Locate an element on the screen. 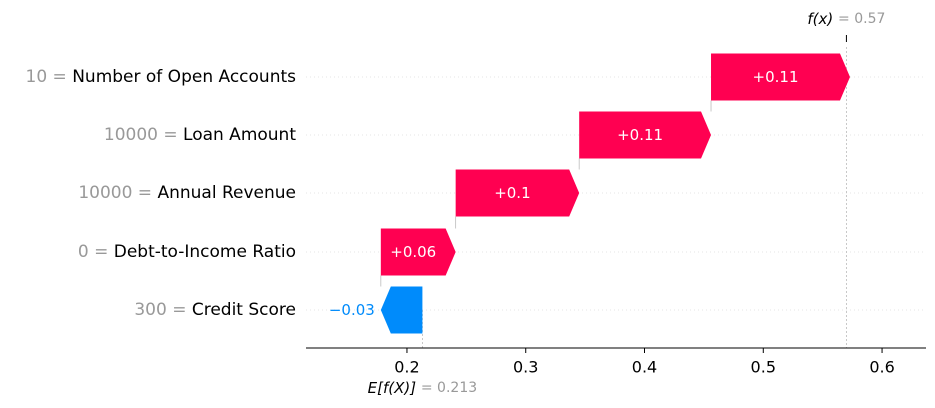  feature-name: Credit Score is located at coordinates (244, 310).